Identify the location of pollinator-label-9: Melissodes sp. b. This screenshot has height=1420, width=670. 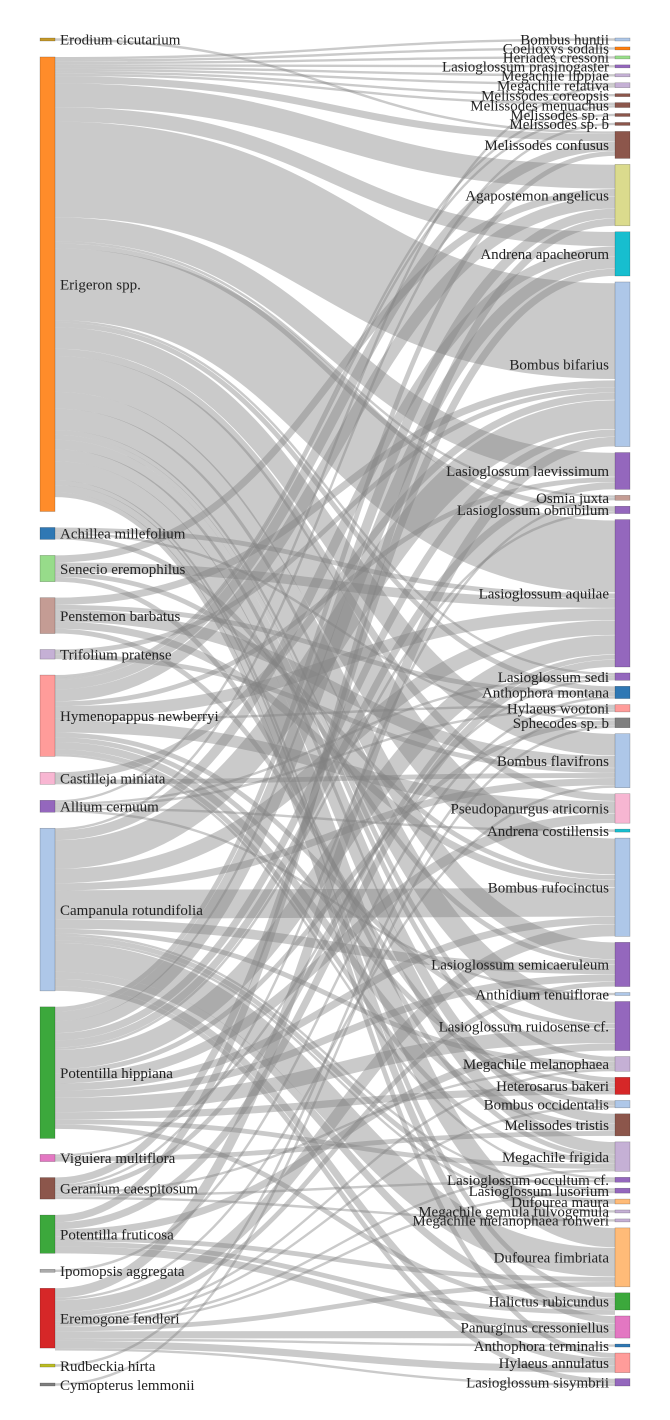
(559, 125).